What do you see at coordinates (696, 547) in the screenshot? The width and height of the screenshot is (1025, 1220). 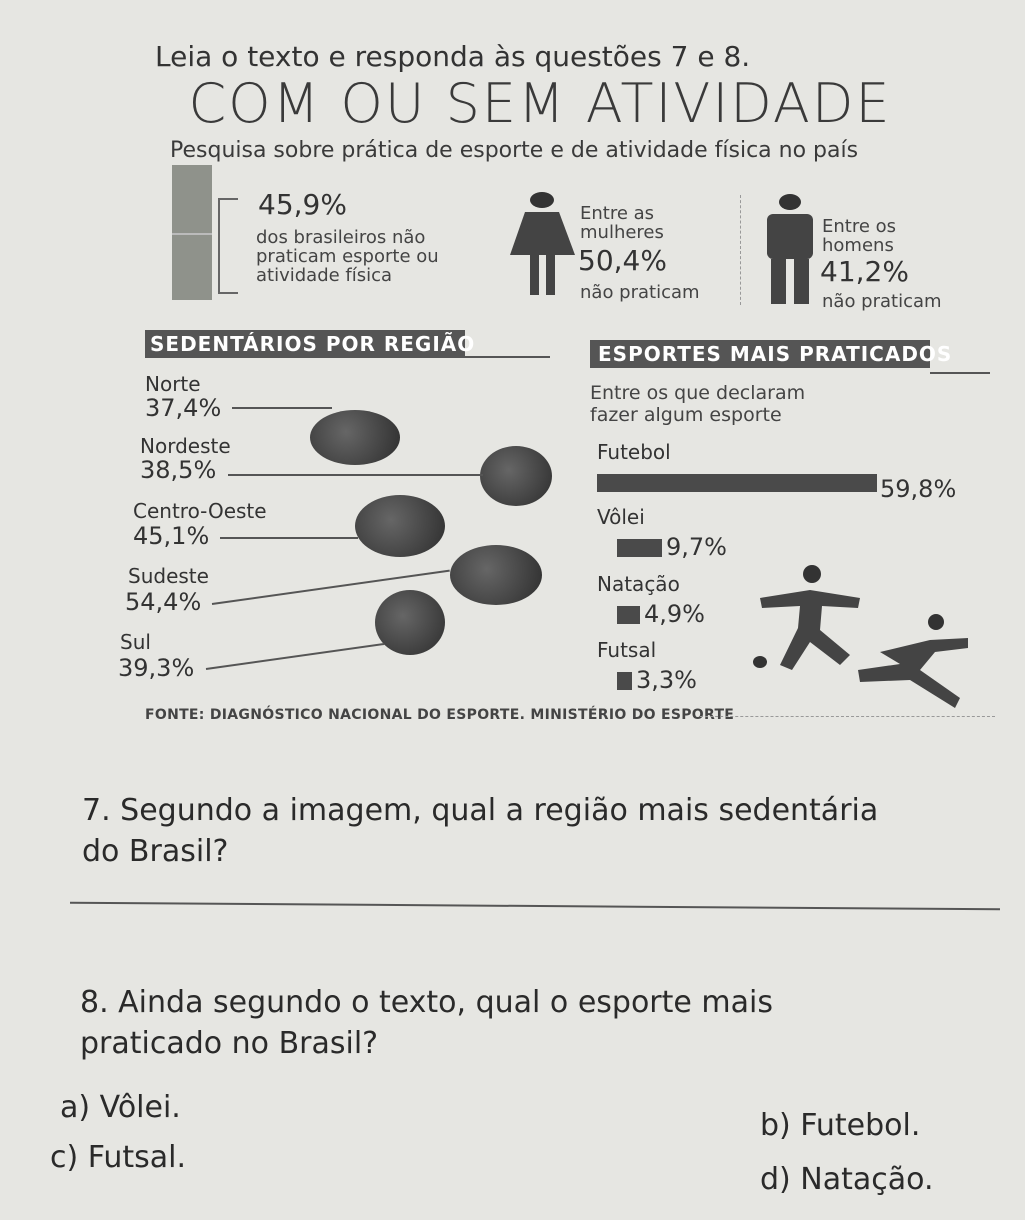 I see `sport-value-volei: 9,7%` at bounding box center [696, 547].